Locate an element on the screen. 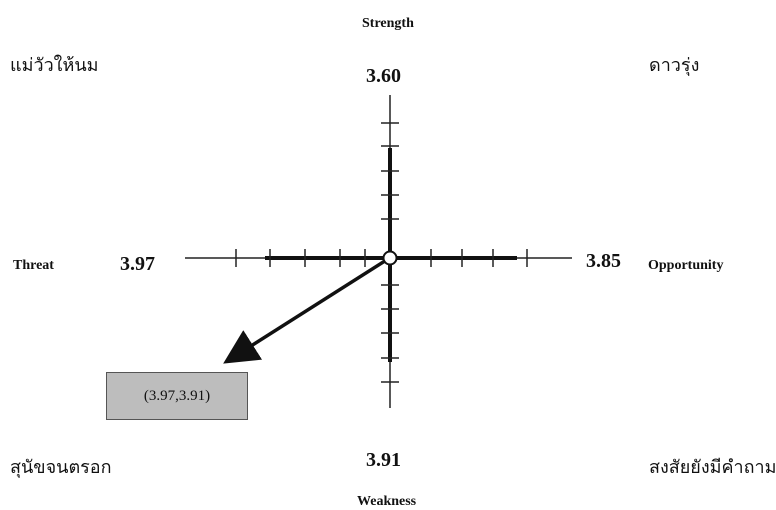 The height and width of the screenshot is (510, 776). horizontal-ticks is located at coordinates (381, 258).